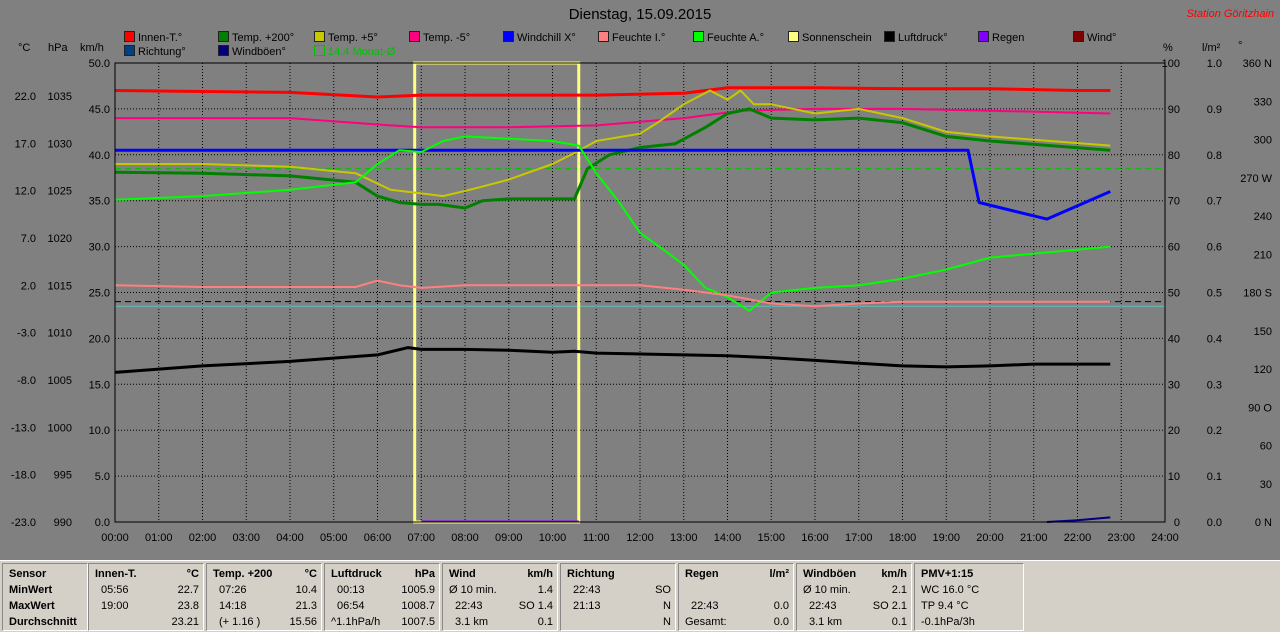  What do you see at coordinates (60, 381) in the screenshot?
I see `press-tick-label: 1005` at bounding box center [60, 381].